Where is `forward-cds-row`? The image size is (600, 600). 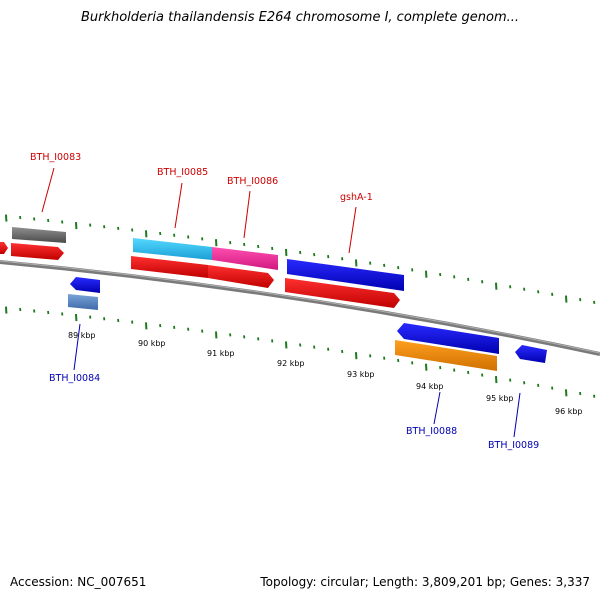 forward-cds-row is located at coordinates (200, 275).